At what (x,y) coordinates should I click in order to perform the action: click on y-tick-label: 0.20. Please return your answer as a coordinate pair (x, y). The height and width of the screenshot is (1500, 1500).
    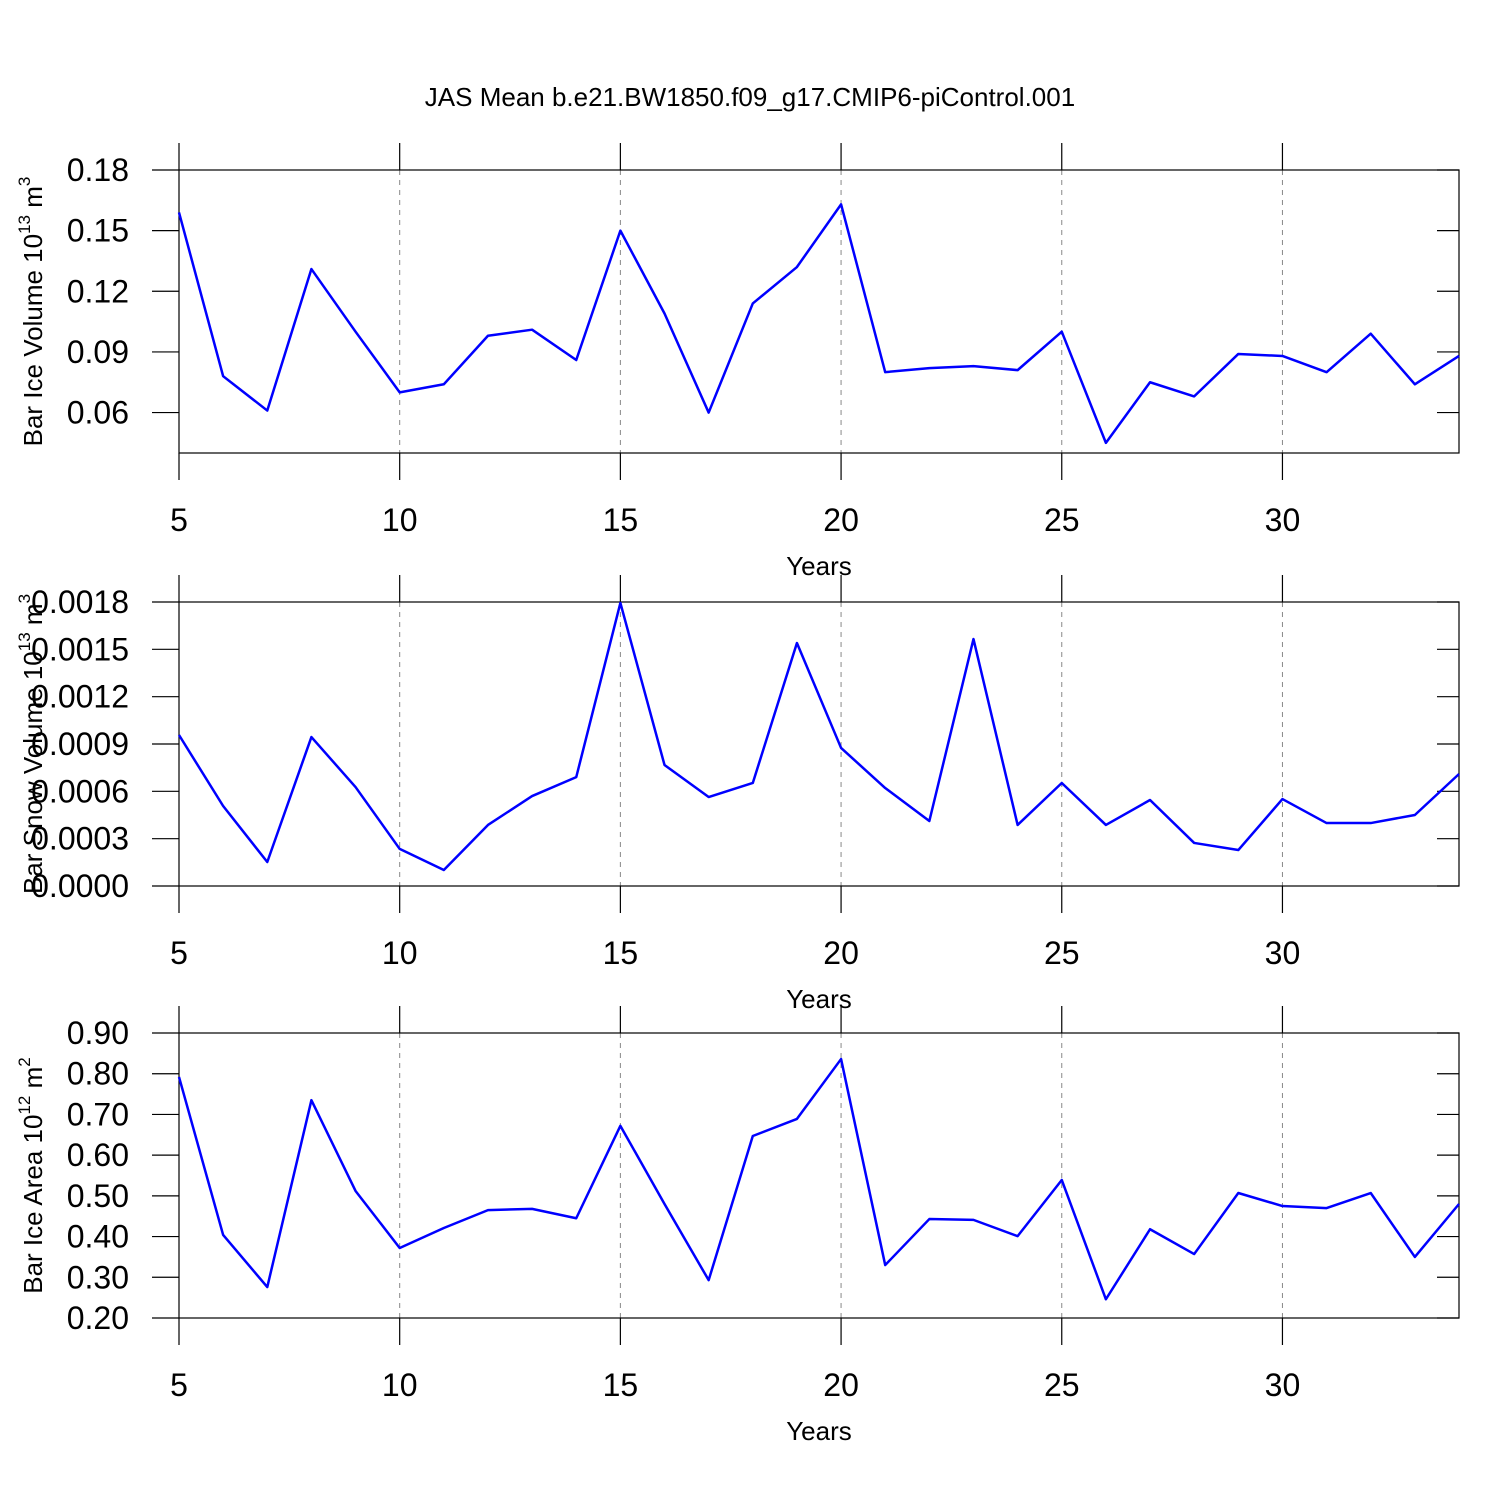
    Looking at the image, I should click on (98, 1318).